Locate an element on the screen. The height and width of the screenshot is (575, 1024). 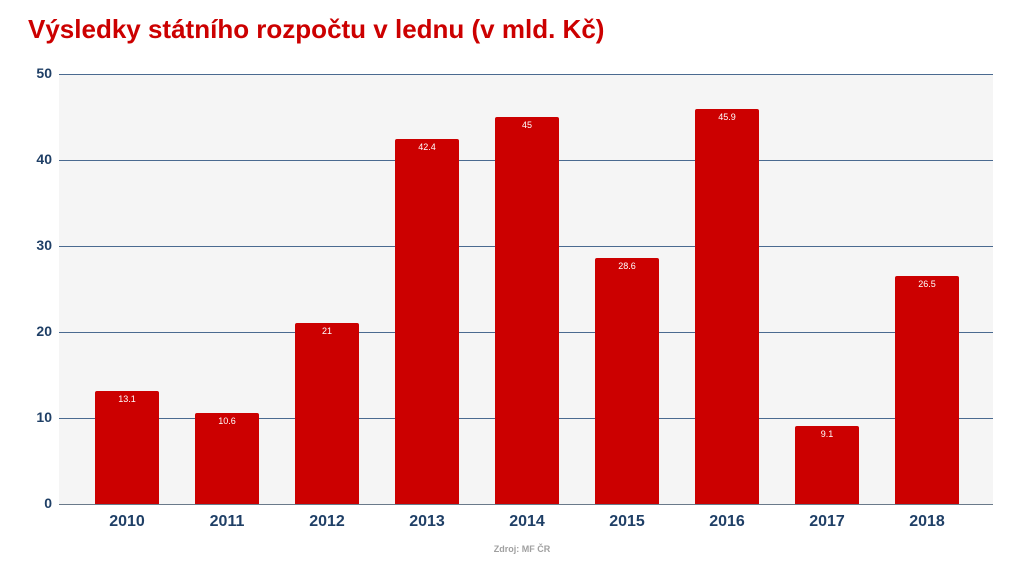
x-tick-label: 2013 is located at coordinates (427, 521).